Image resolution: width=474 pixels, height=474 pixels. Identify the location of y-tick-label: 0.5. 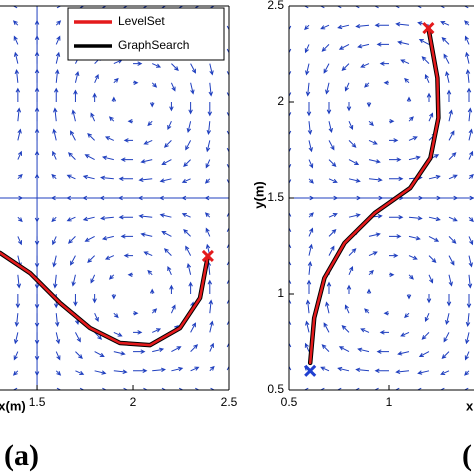
(275, 389).